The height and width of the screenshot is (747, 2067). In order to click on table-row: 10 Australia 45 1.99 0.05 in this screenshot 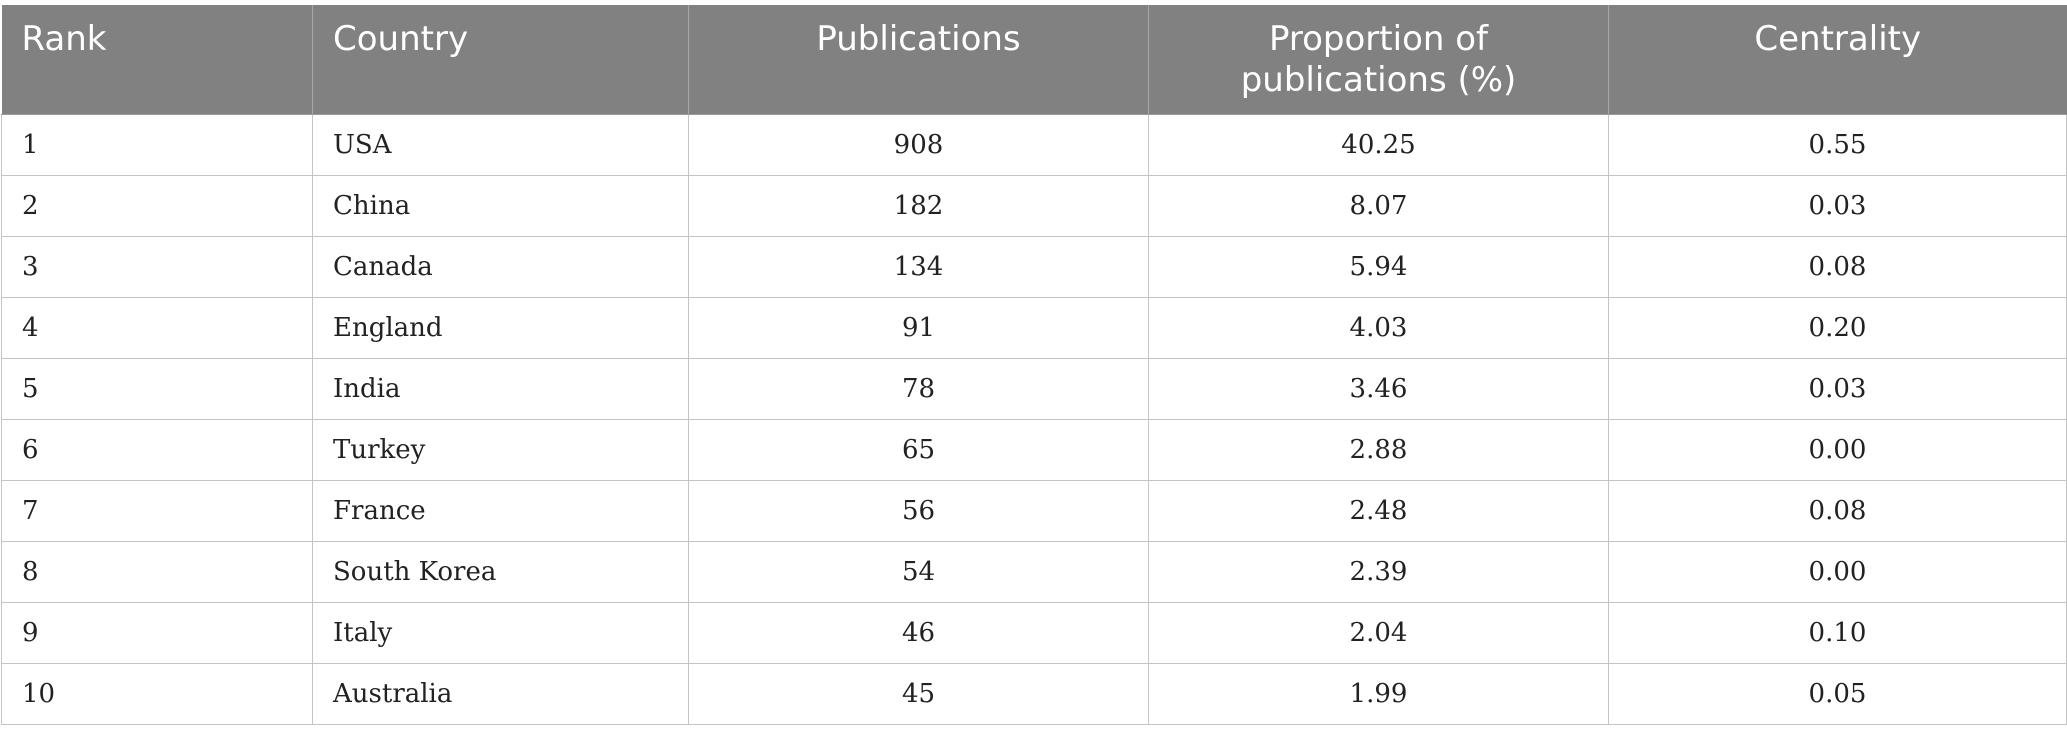, I will do `click(1034, 693)`.